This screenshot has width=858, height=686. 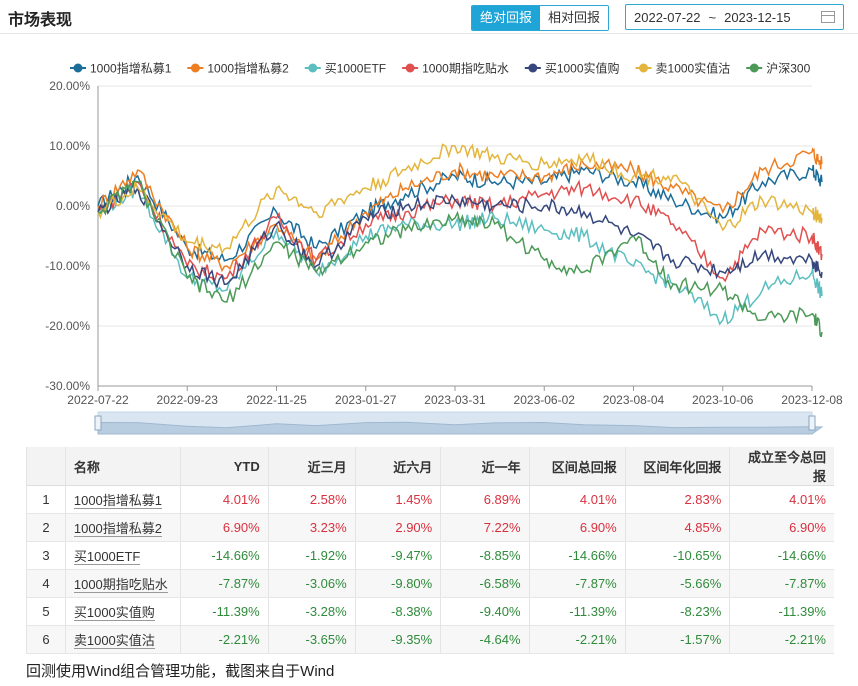 I want to click on row-index: 2, so click(x=46, y=527).